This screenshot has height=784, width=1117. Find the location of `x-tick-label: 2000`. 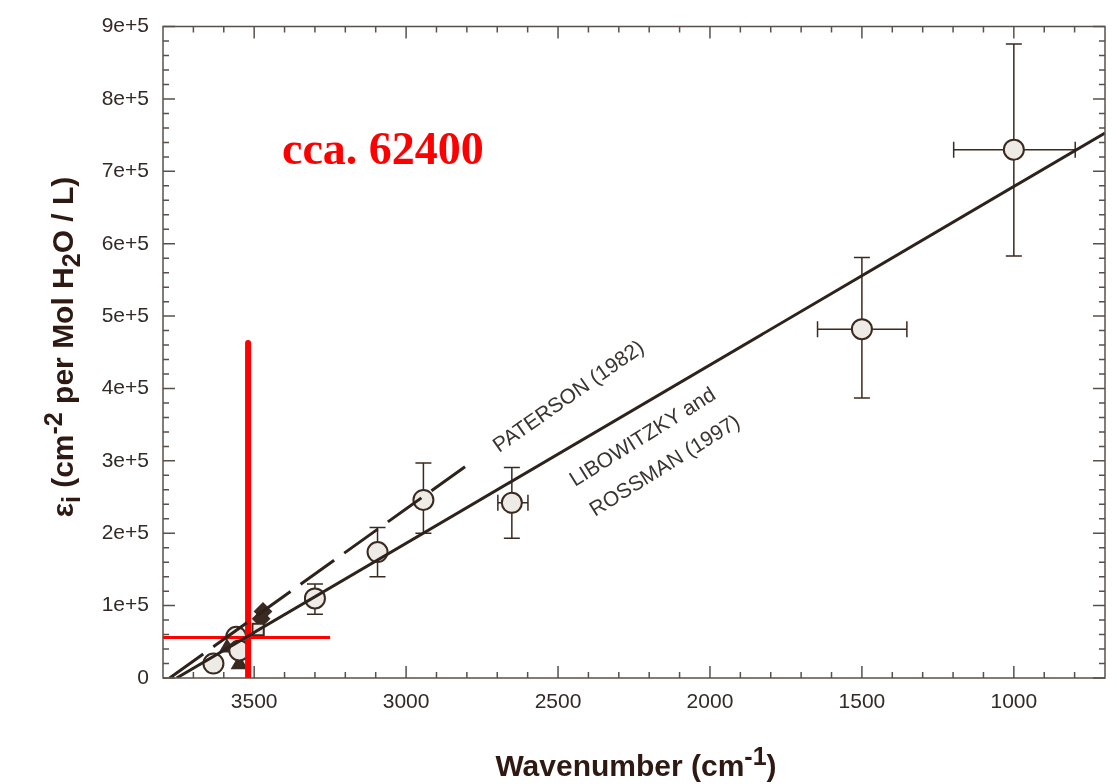

x-tick-label: 2000 is located at coordinates (710, 701).